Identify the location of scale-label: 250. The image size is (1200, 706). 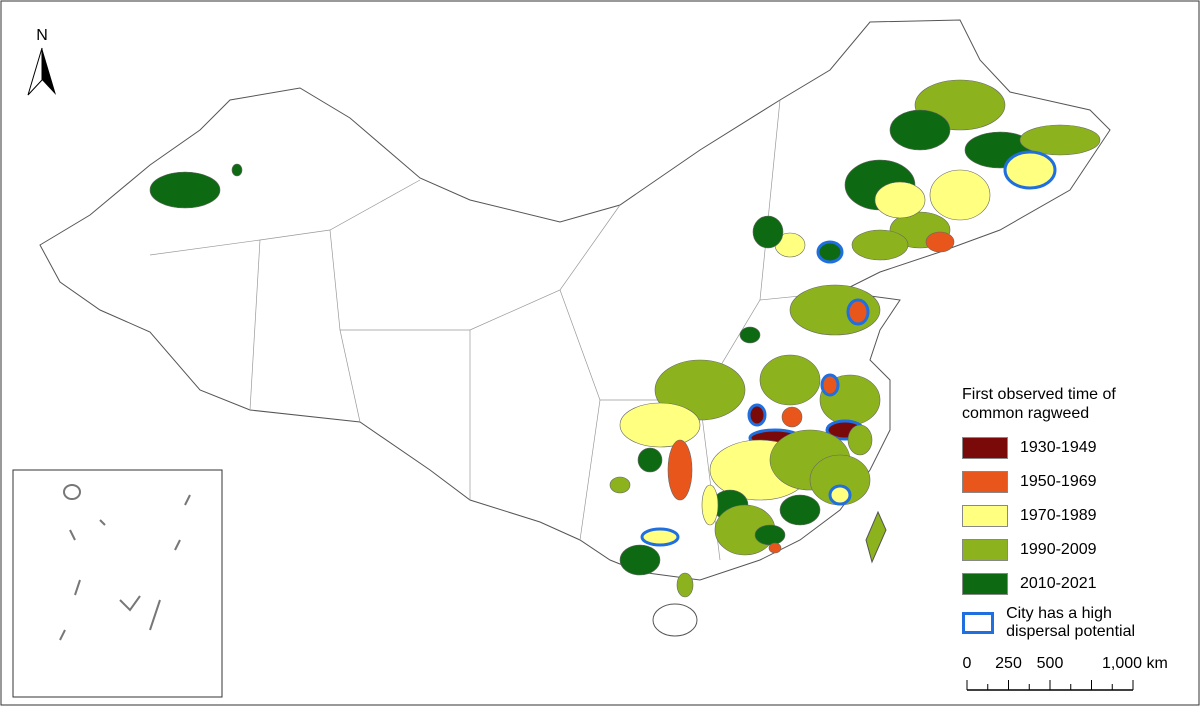
(1008, 663).